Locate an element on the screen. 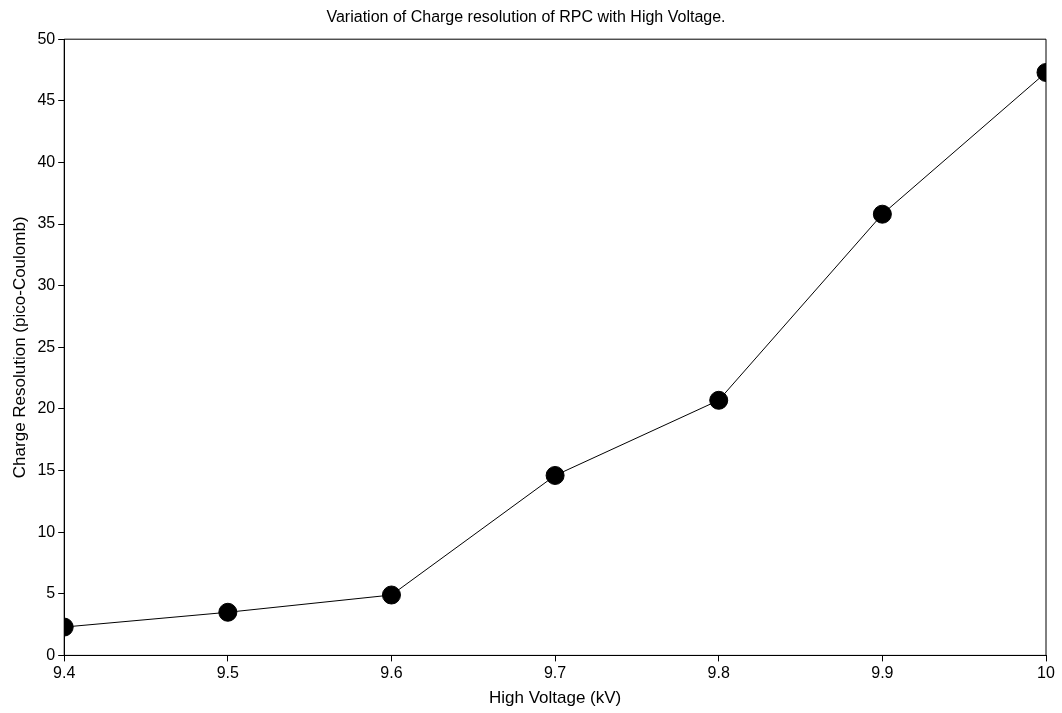 This screenshot has width=1062, height=713. y-tick-label: 50 is located at coordinates (46, 38).